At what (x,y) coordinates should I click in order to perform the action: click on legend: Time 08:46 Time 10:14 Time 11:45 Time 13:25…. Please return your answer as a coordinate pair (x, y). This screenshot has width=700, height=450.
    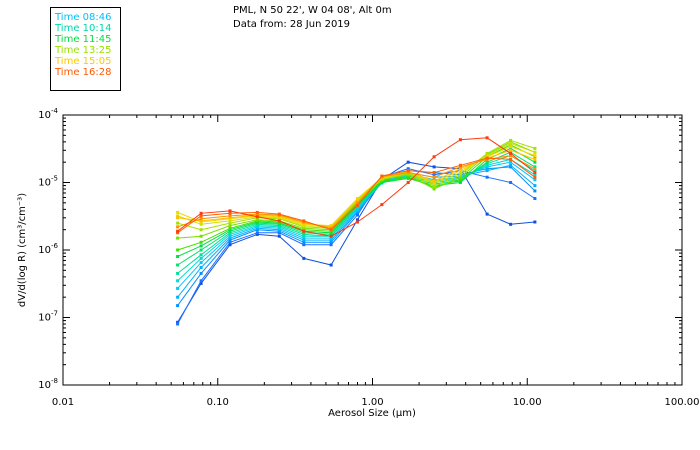
    Looking at the image, I should click on (85, 49).